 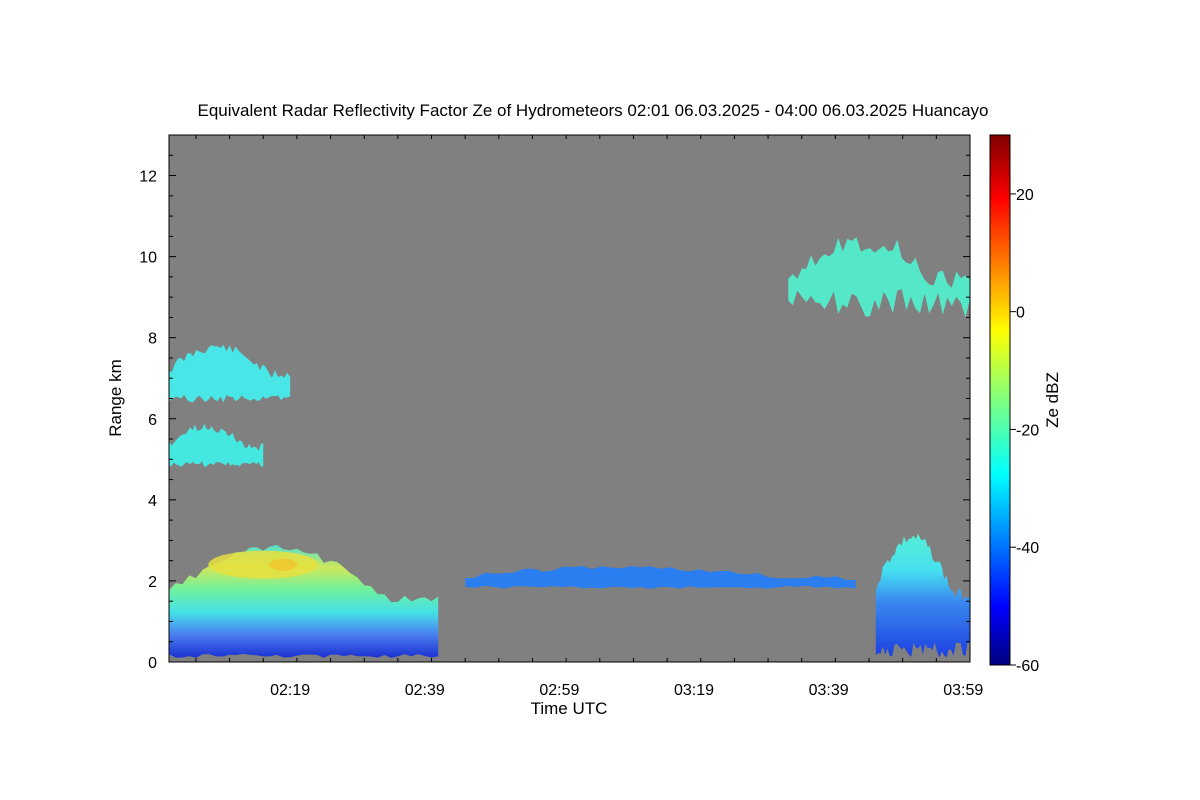 What do you see at coordinates (283, 564) in the screenshot?
I see `echo-core-peak` at bounding box center [283, 564].